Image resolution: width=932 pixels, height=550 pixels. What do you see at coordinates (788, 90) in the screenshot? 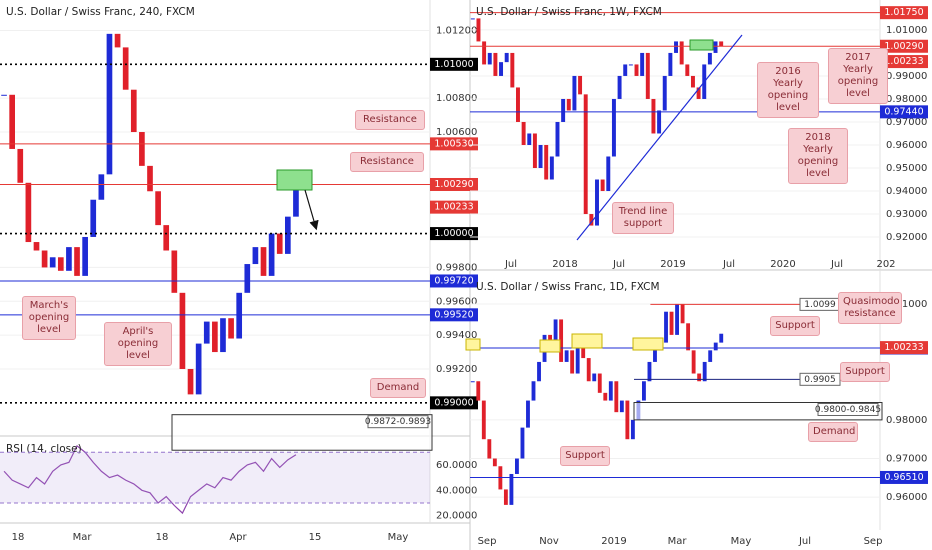
I see `callout: 2016 Yearly opening level` at bounding box center [788, 90].